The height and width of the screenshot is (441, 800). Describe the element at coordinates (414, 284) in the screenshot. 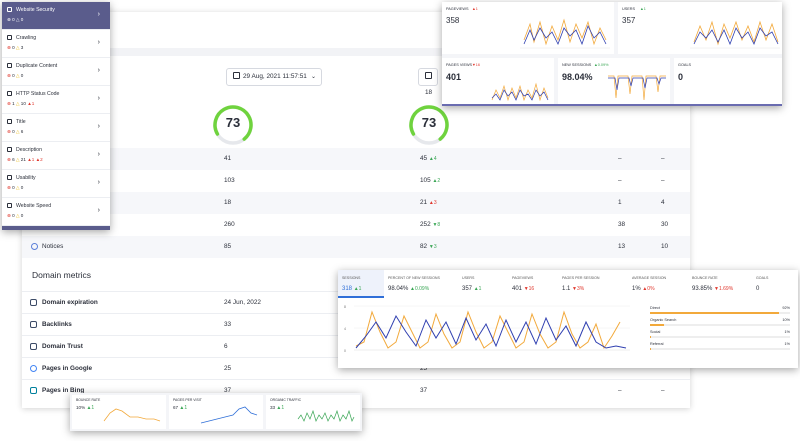

I see `metric-tab-new-sessions: PERCENT OF NEW SESSIONS 98.04% ▲0.09%` at that location.